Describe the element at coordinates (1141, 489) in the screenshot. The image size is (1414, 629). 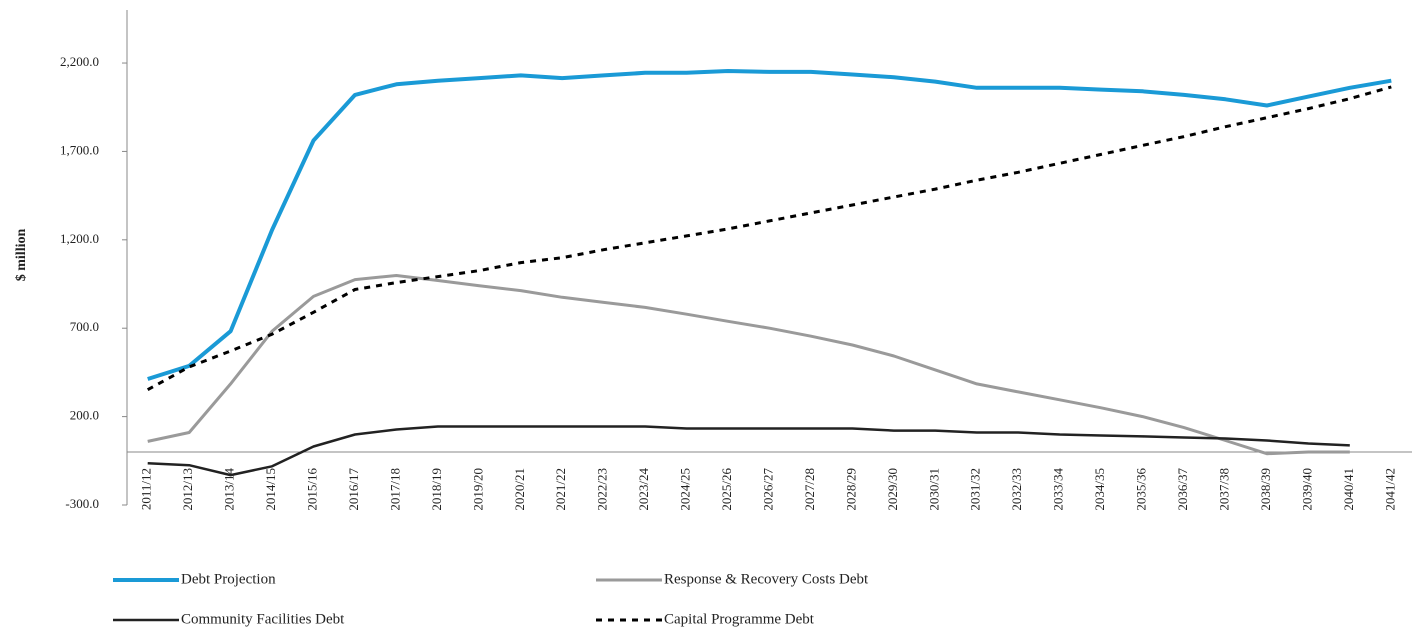
I see `x-tick-label: 2035/36` at that location.